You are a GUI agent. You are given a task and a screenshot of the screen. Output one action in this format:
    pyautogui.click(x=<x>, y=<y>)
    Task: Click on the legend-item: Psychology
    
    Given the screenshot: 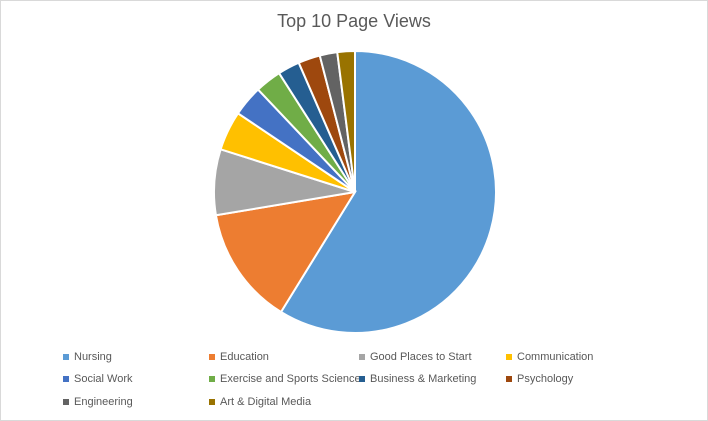 What is the action you would take?
    pyautogui.click(x=539, y=379)
    